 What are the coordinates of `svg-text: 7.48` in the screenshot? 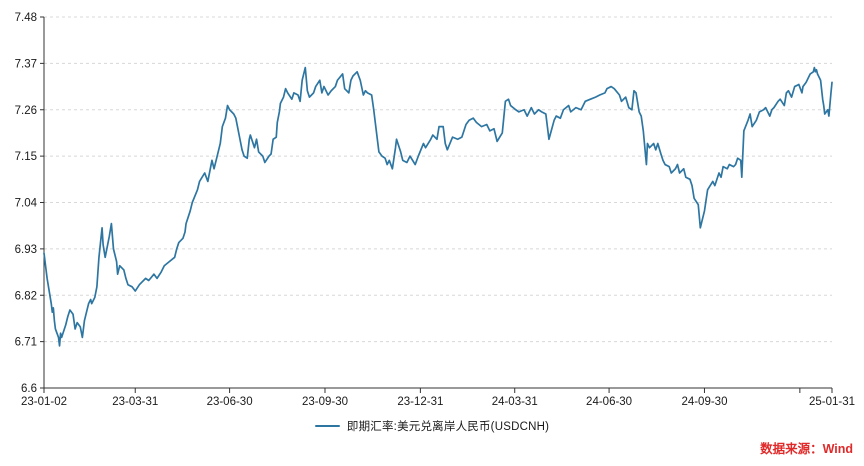 It's located at (26, 18).